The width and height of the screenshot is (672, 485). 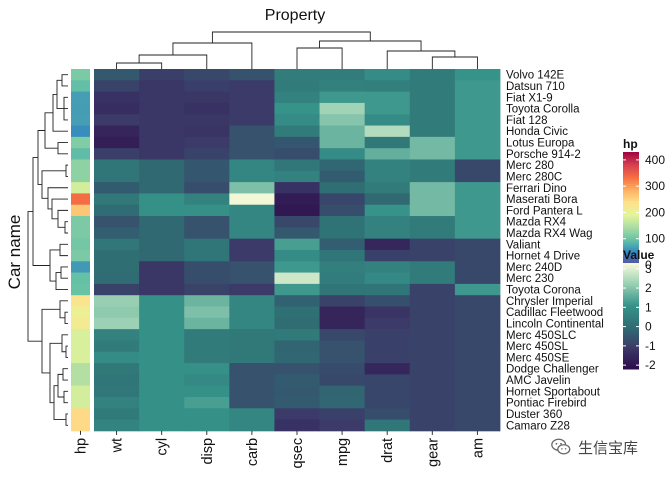 I want to click on row-label: Lincoln Continental, so click(x=555, y=324).